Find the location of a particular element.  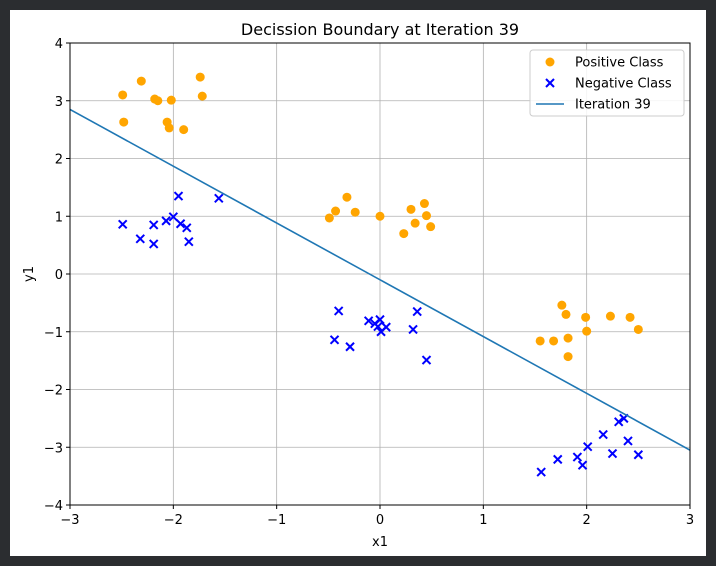

y-tick-label: −2 is located at coordinates (53, 391).